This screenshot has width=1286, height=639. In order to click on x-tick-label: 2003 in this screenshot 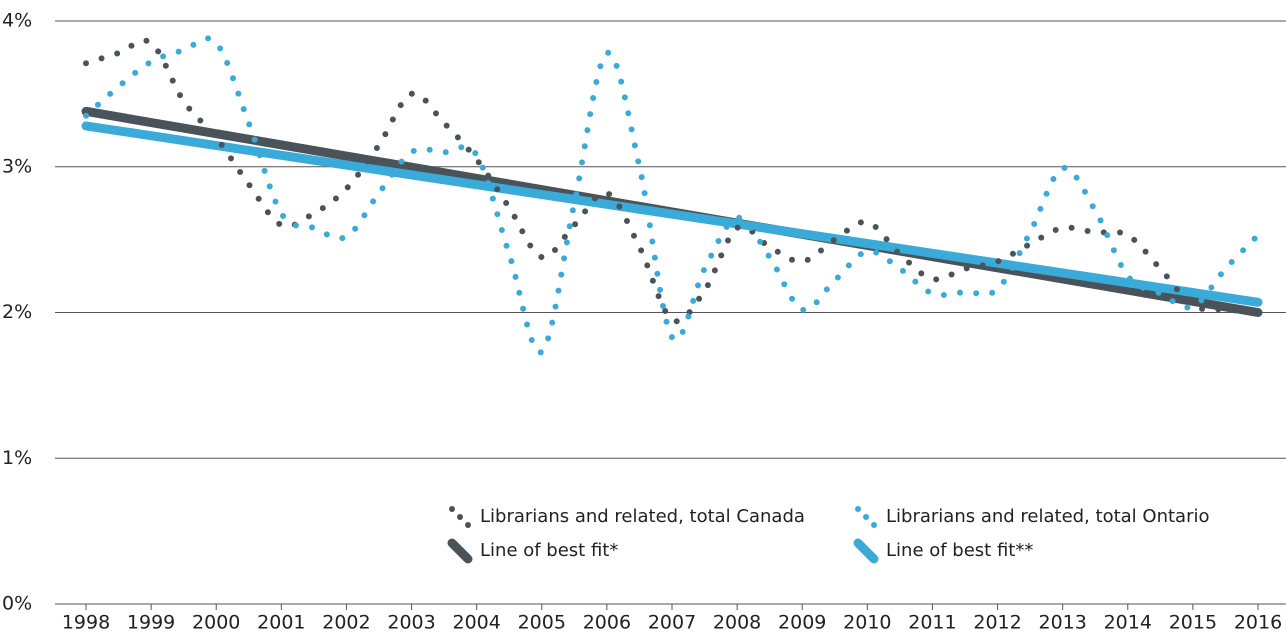, I will do `click(411, 623)`.